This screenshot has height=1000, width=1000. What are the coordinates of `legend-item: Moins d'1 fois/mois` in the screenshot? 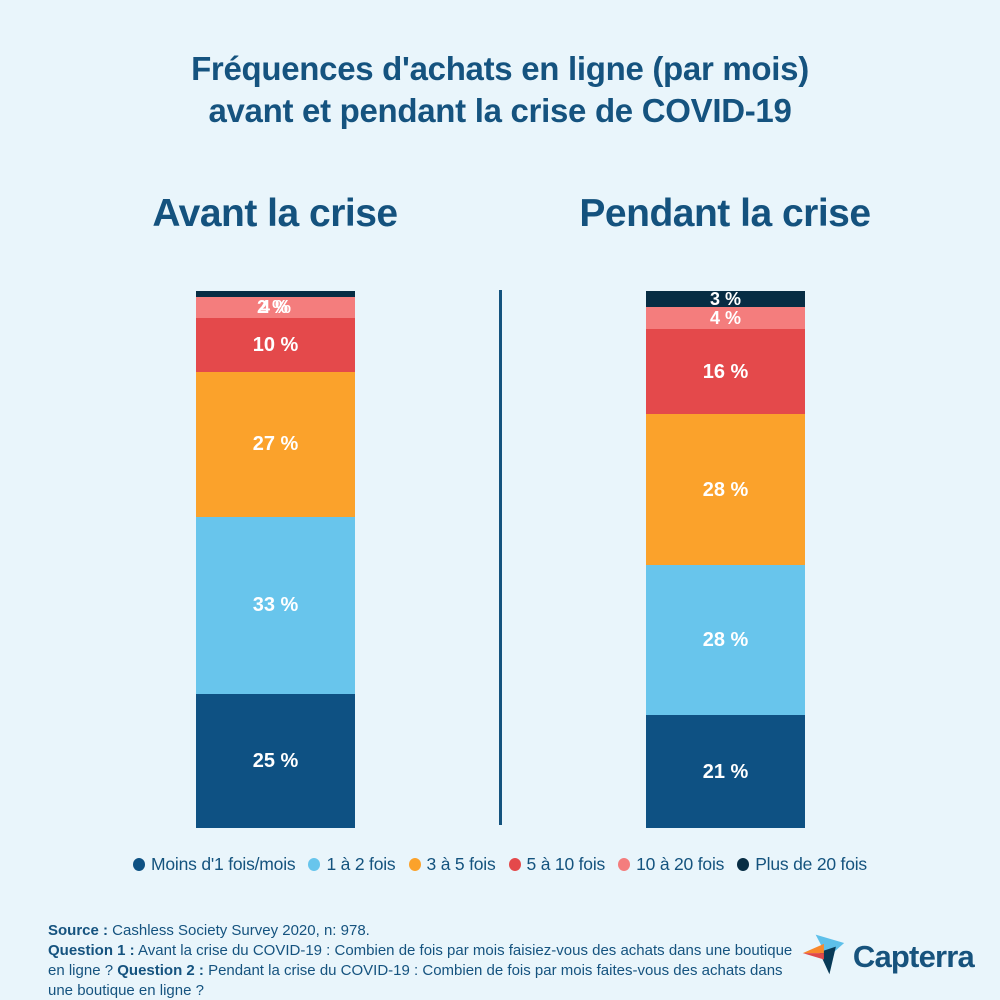 It's located at (214, 864).